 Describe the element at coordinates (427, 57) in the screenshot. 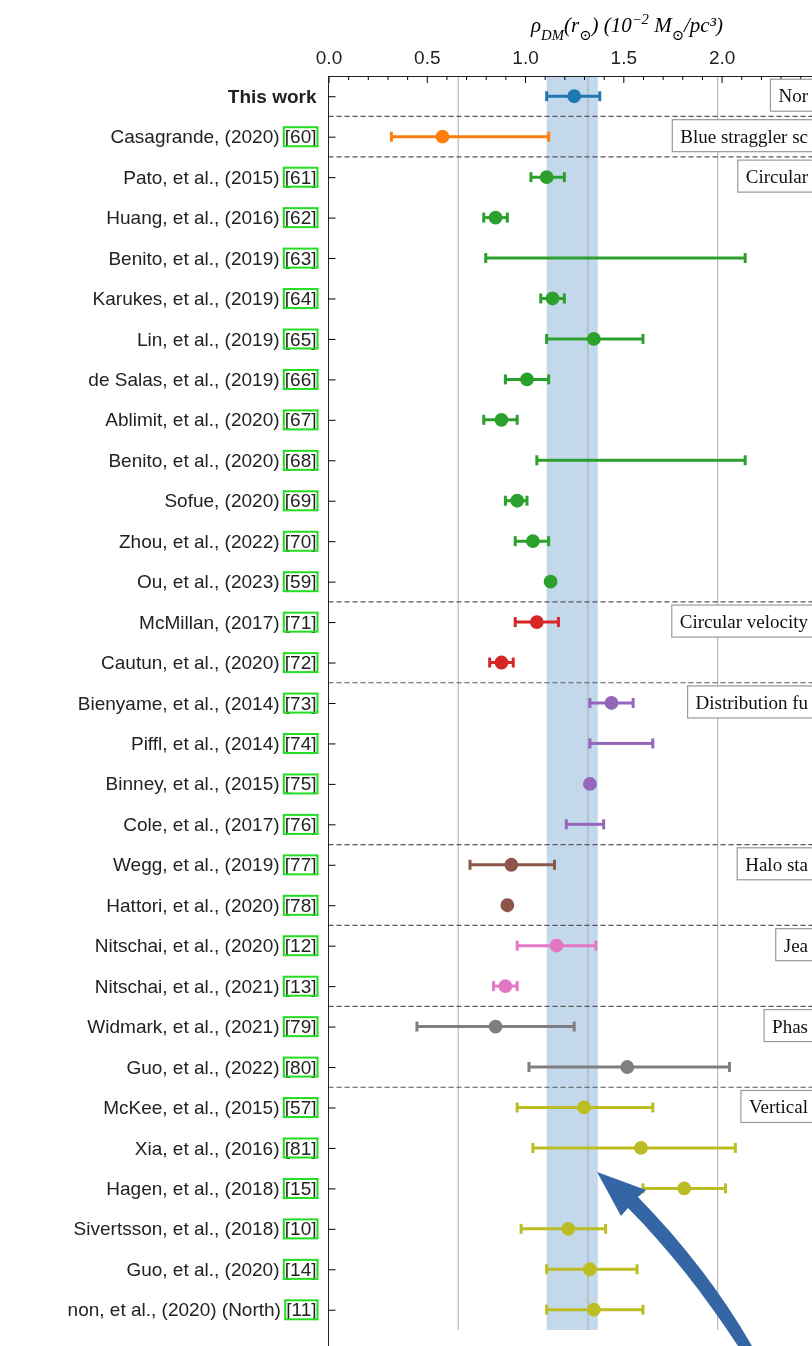

I see `x-tick-label: 0.5` at that location.